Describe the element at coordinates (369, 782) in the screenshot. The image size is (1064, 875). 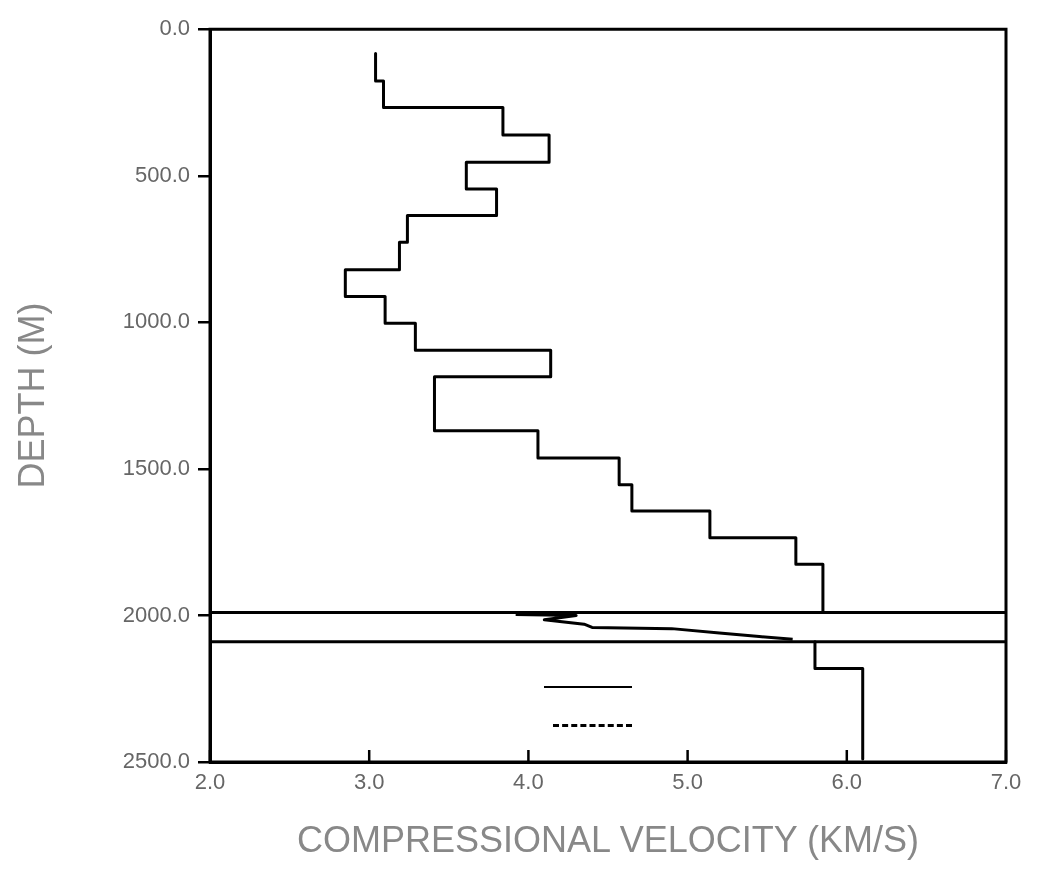
I see `x-tick-label: 3.0` at that location.